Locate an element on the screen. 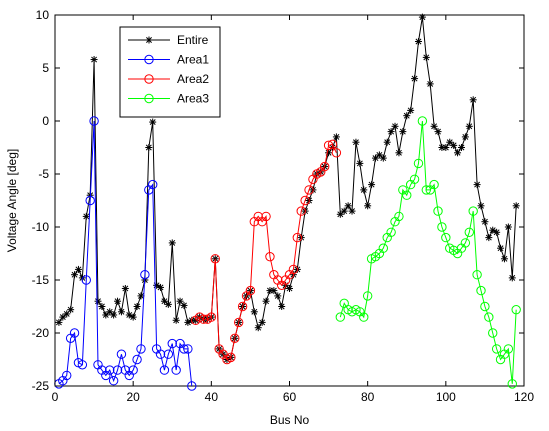 Image resolution: width=549 pixels, height=431 pixels. y-tick-label: 10 is located at coordinates (43, 15).